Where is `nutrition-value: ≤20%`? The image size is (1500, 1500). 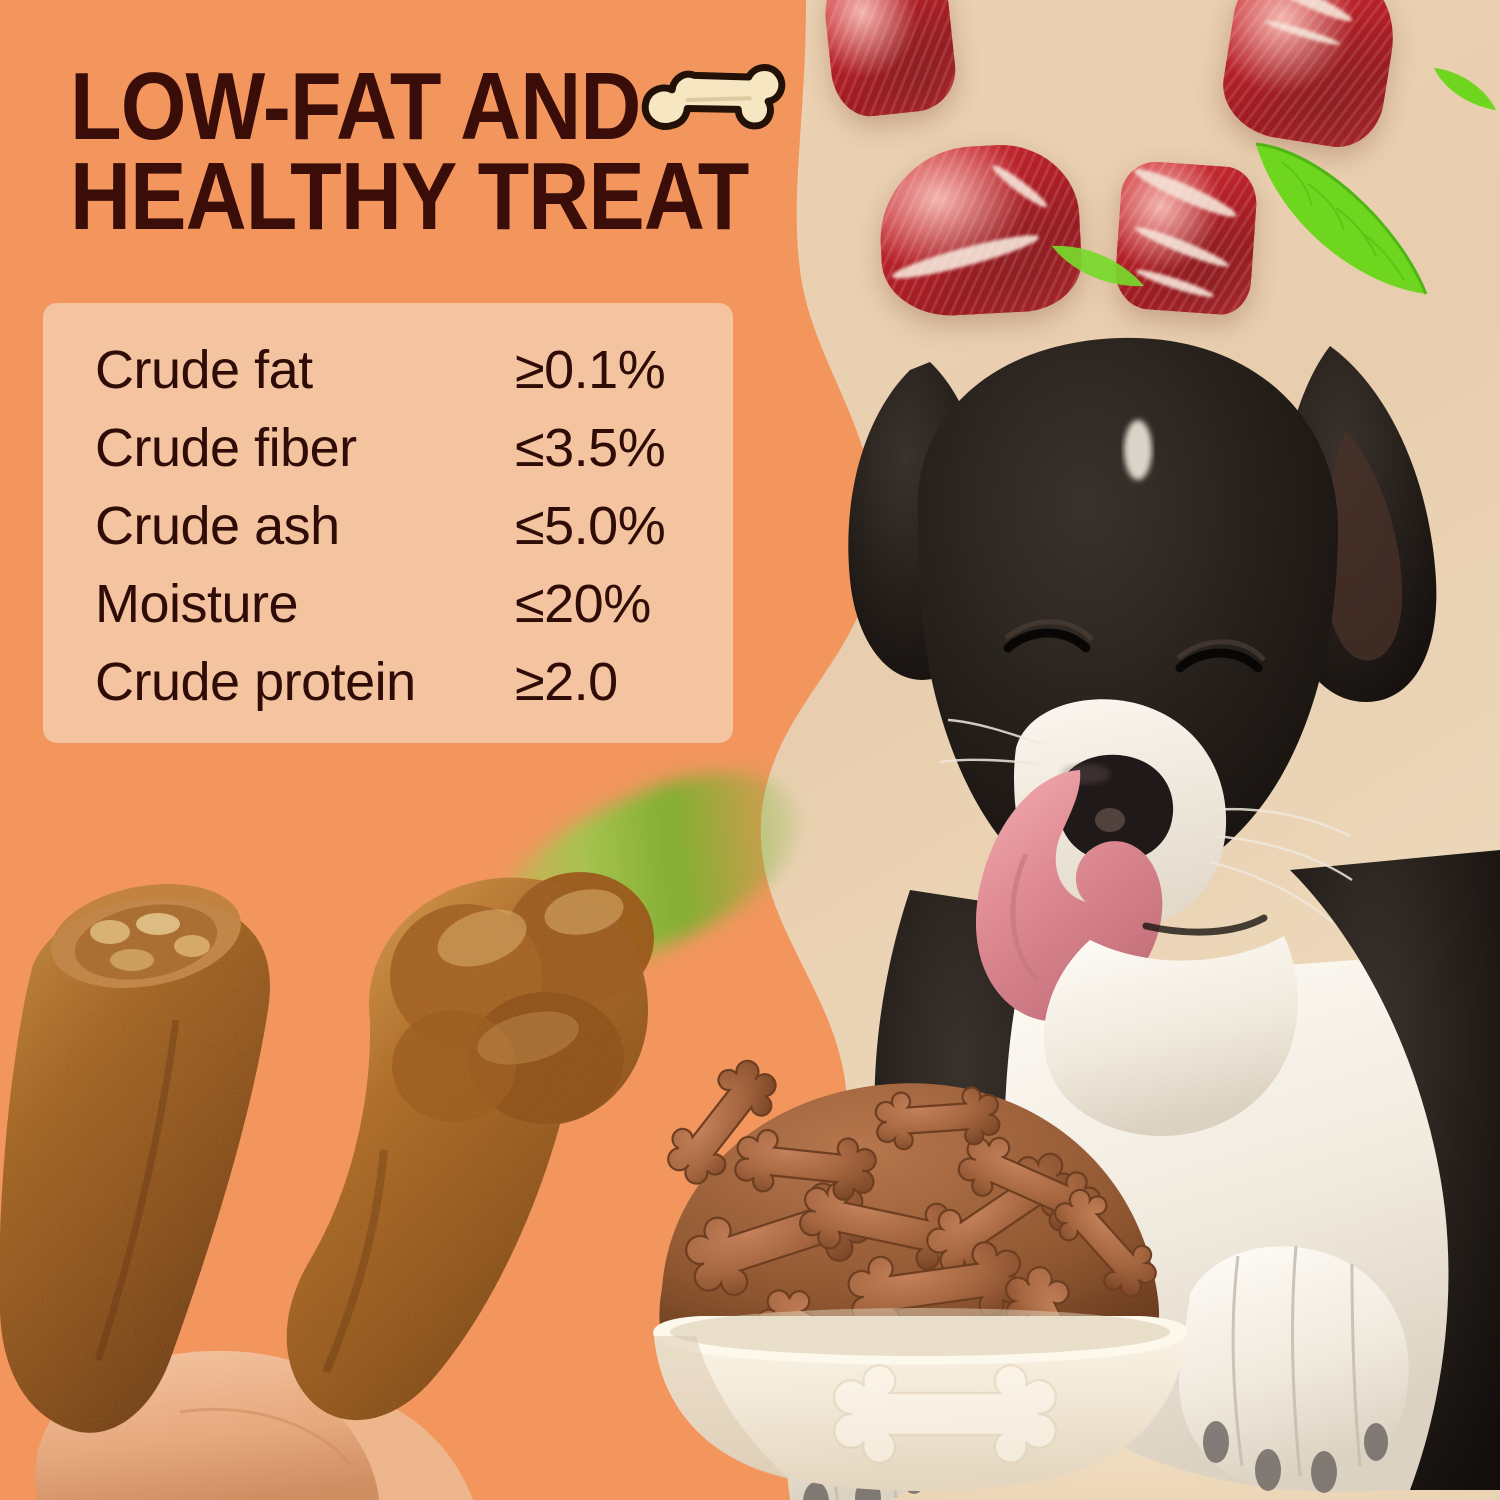
nutrition-value: ≤20% is located at coordinates (583, 604).